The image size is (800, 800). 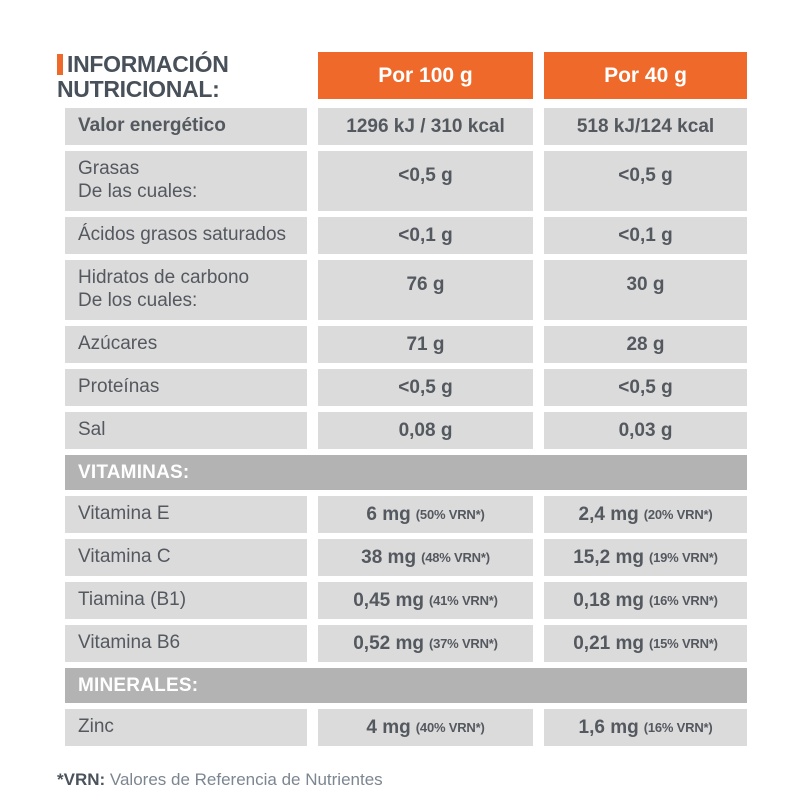 I want to click on value-per-40g: <0,1 g, so click(x=645, y=235).